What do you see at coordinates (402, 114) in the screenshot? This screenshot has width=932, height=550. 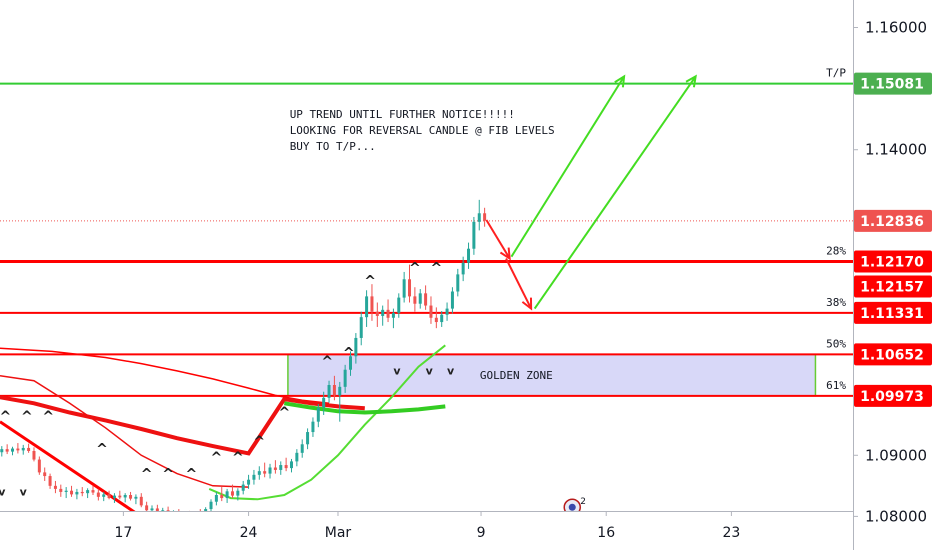 I see `annotation-line-1: UP TREND UNTIL FURTHER NOTICE!!!!!` at bounding box center [402, 114].